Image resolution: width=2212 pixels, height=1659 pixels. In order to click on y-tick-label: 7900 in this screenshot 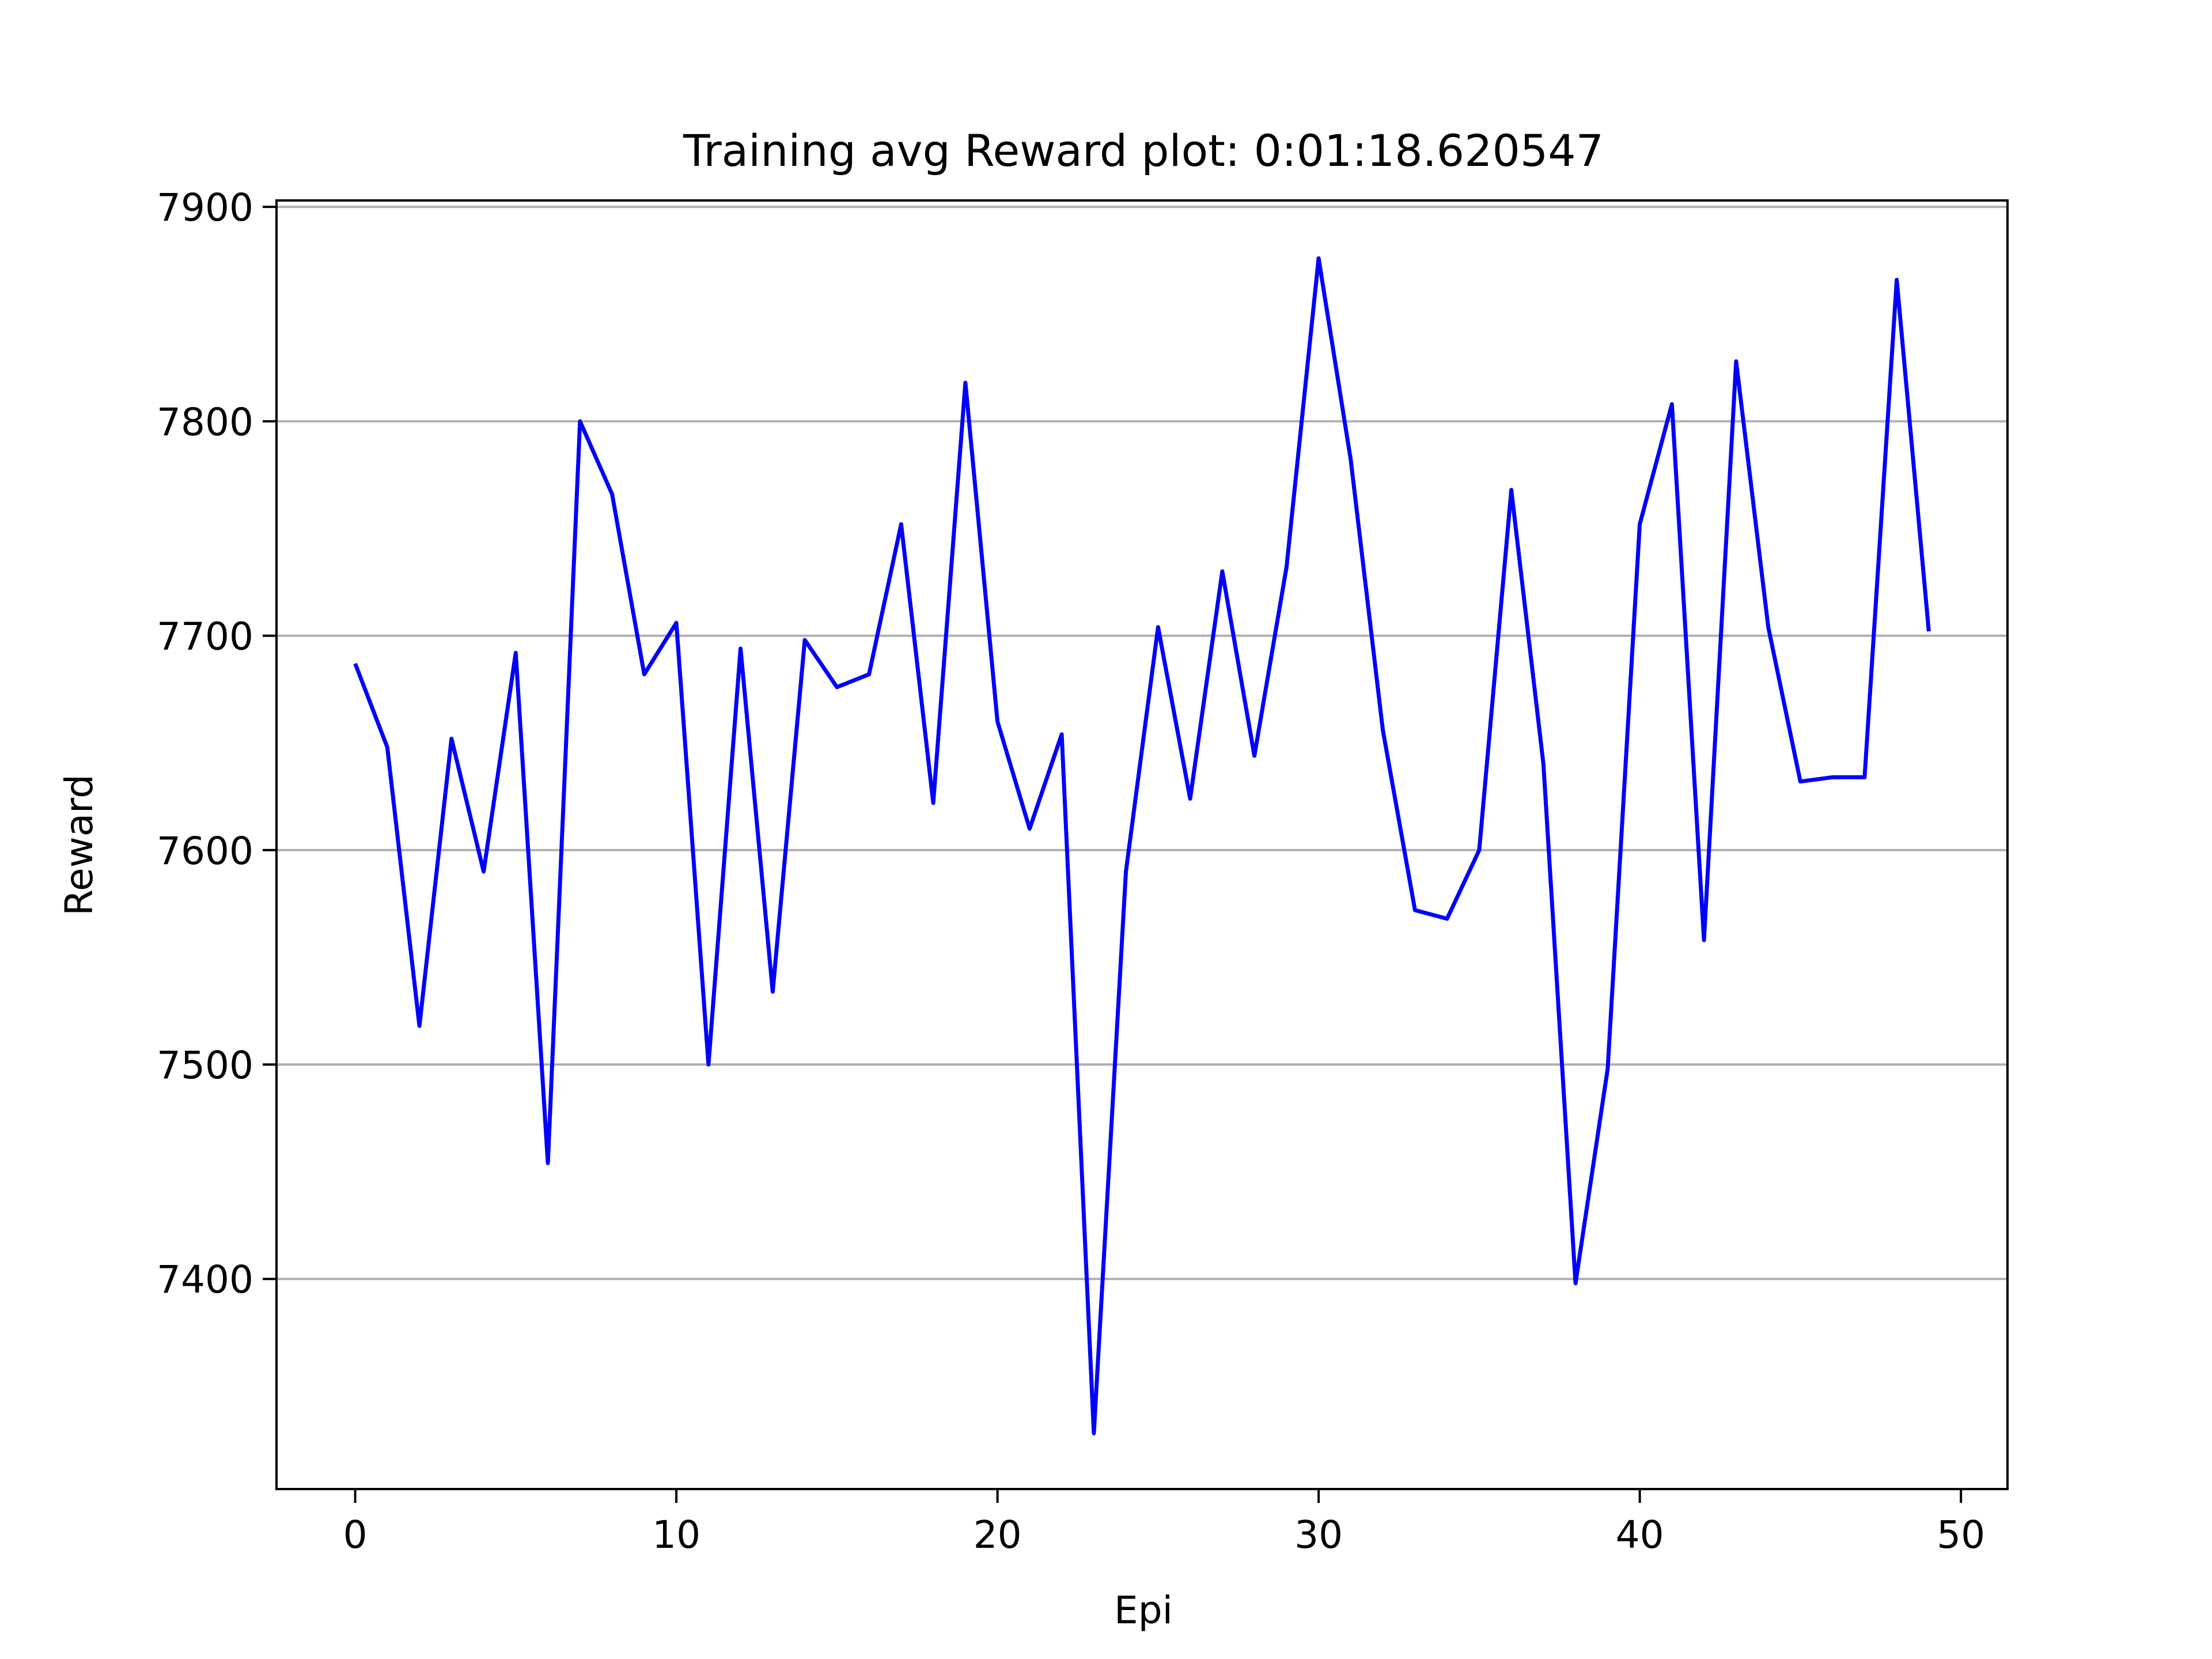, I will do `click(205, 207)`.